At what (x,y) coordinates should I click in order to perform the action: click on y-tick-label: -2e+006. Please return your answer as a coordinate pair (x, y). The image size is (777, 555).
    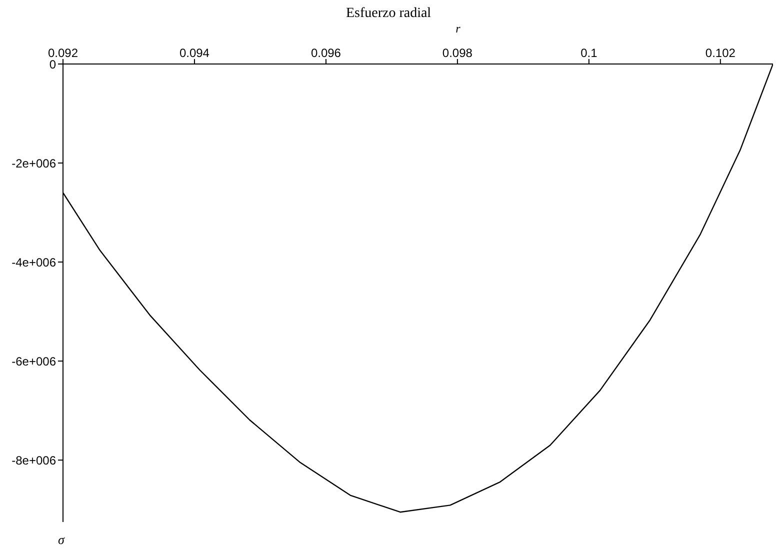
    Looking at the image, I should click on (34, 163).